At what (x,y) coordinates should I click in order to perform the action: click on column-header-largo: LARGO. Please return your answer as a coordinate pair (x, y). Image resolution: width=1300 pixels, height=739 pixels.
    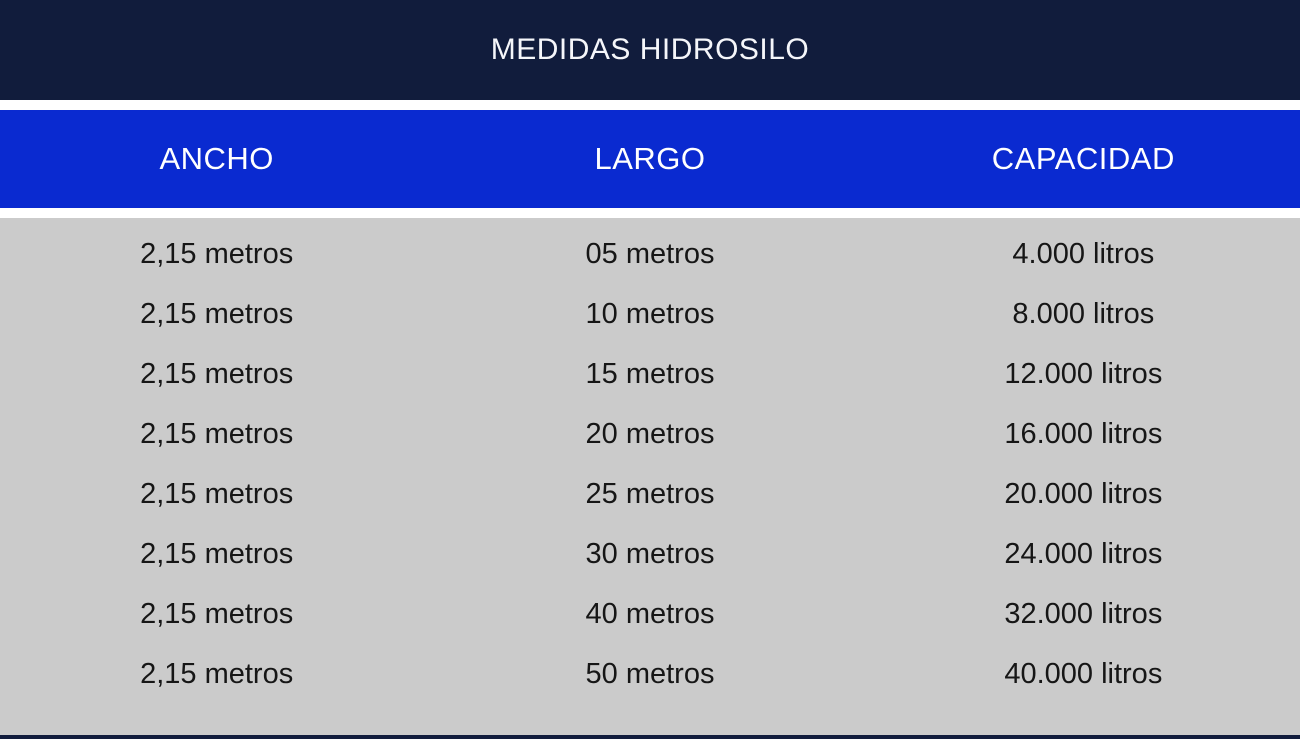
    Looking at the image, I should click on (650, 158).